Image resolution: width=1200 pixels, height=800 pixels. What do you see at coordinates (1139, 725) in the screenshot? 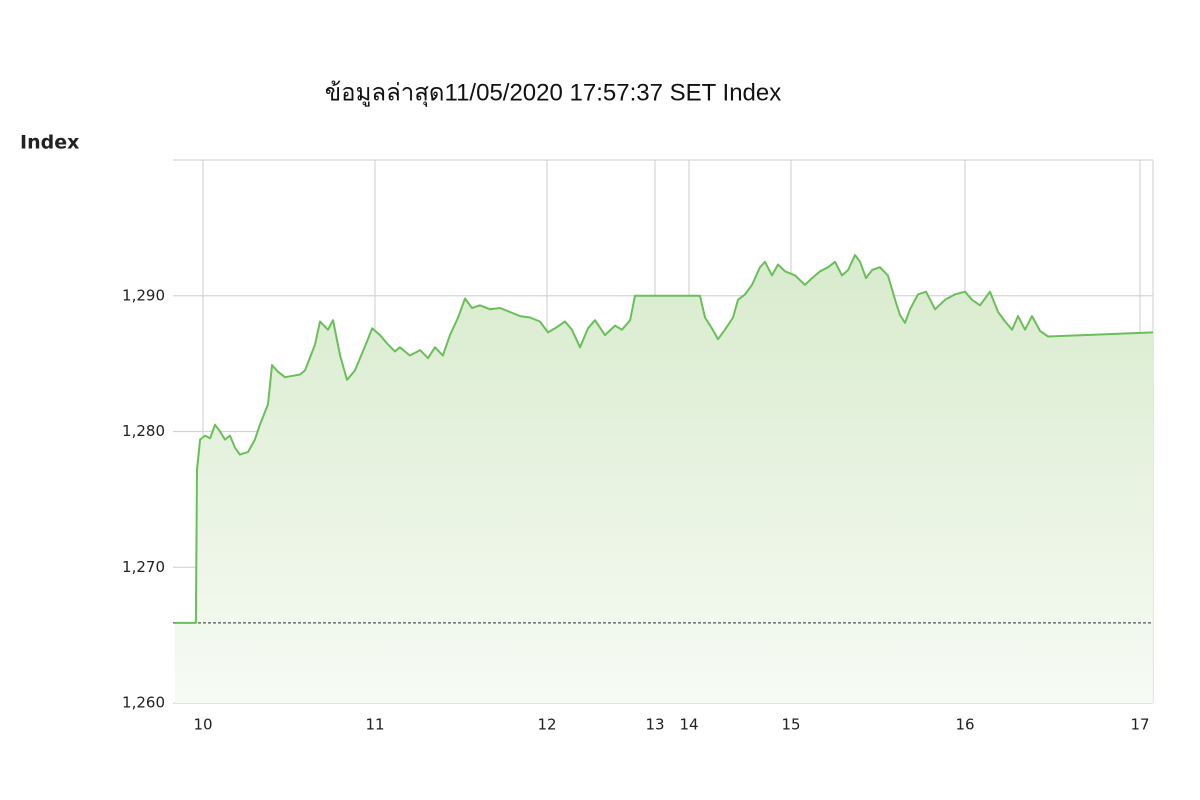
I see `x-tick-label: 17` at bounding box center [1139, 725].